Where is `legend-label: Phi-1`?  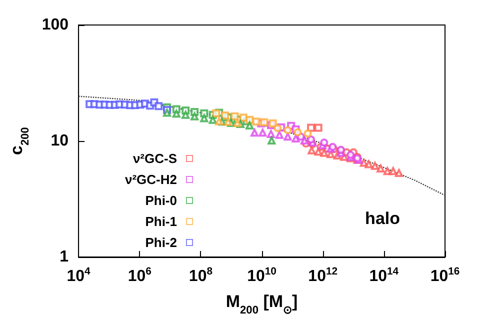 legend-label: Phi-1 is located at coordinates (161, 221).